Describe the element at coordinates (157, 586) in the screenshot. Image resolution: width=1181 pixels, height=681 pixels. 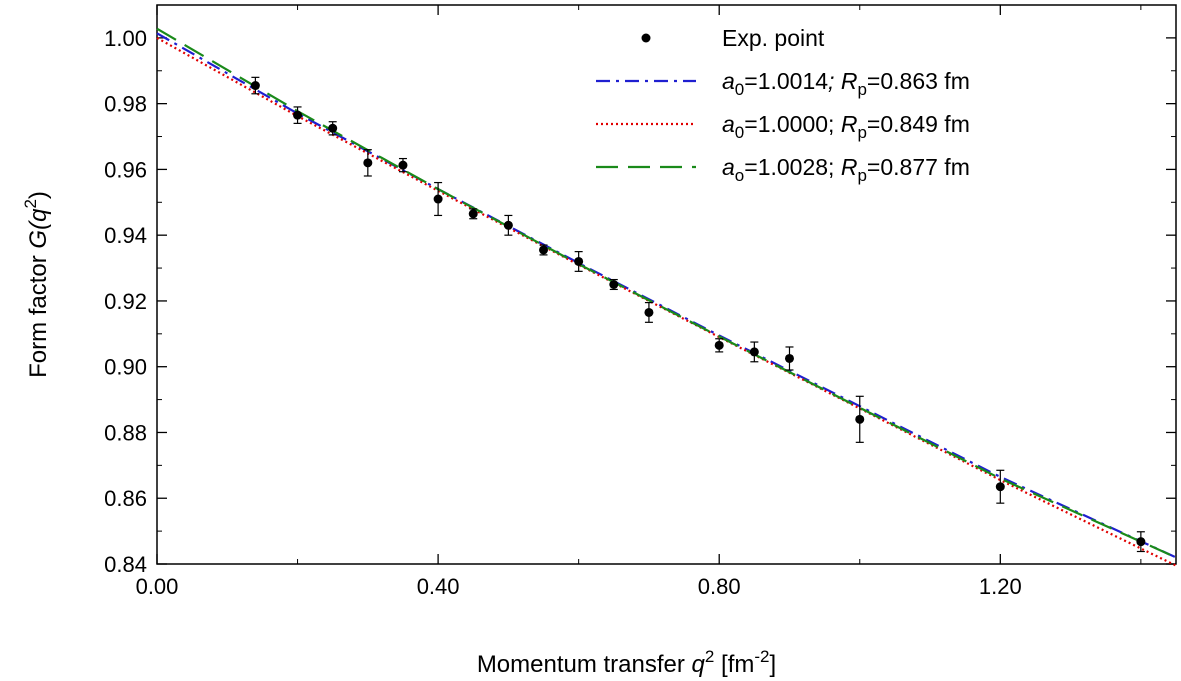
I see `x-tick-label: 0.00` at that location.